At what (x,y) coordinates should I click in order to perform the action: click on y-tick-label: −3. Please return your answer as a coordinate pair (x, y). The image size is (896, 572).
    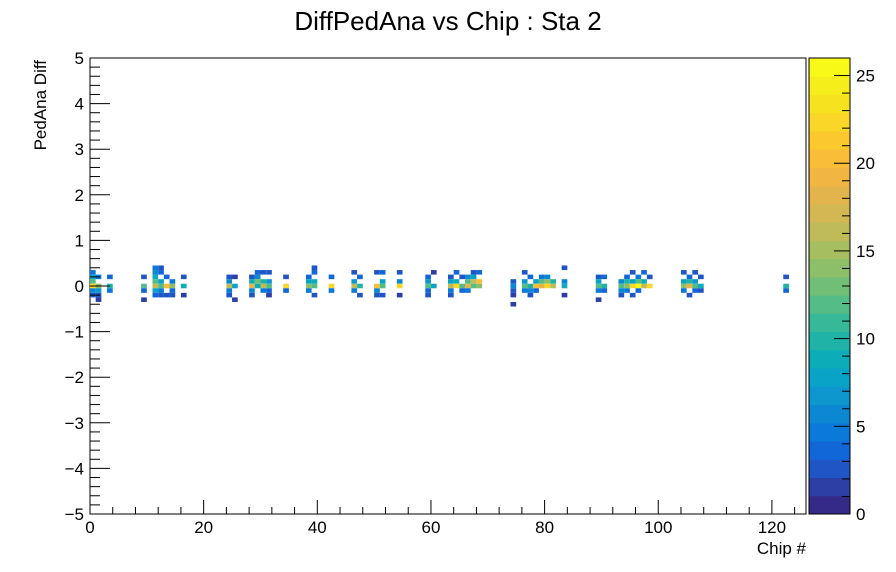
    Looking at the image, I should click on (74, 423).